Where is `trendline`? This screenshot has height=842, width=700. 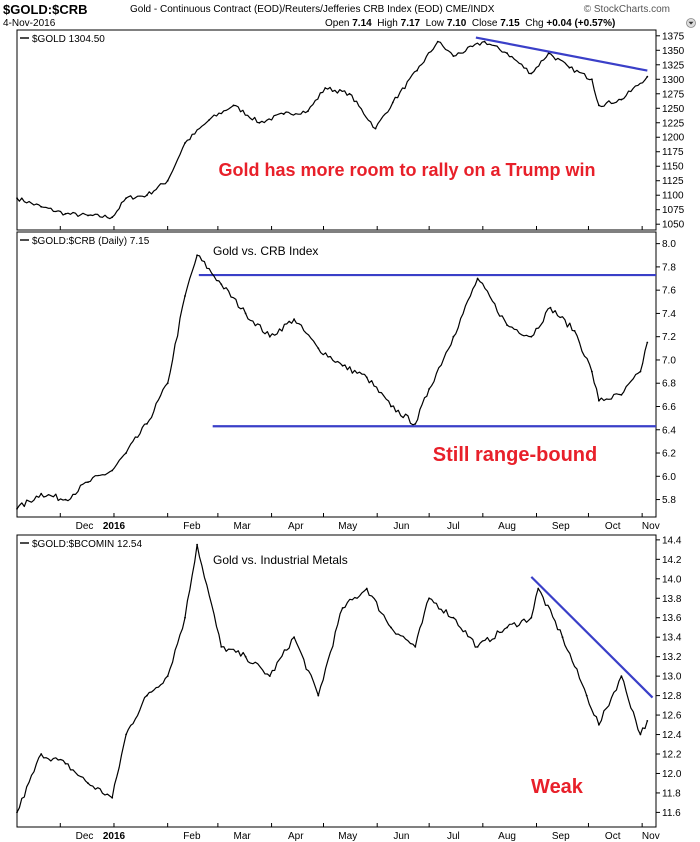
trendline is located at coordinates (561, 54).